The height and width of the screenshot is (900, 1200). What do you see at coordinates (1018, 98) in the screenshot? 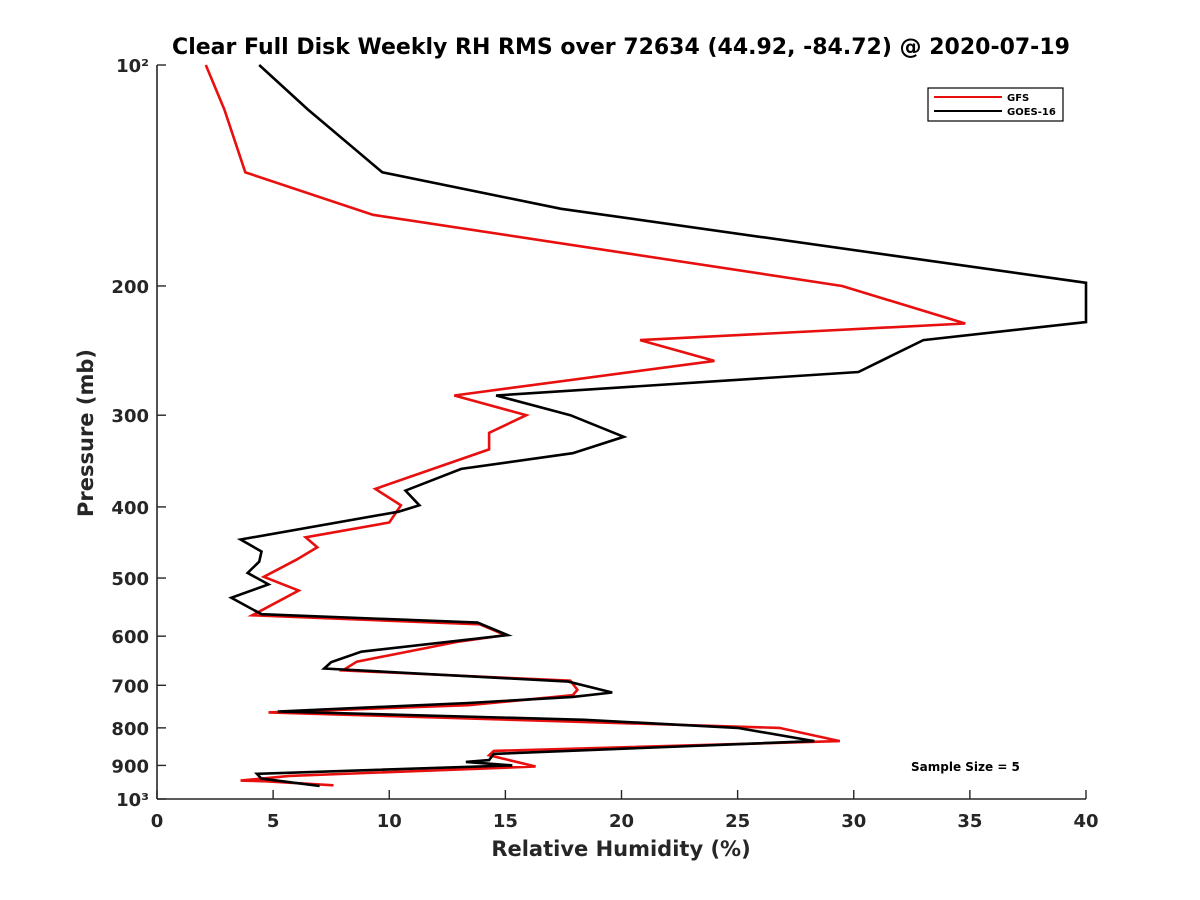
I see `legend-label-gfs: GFS` at bounding box center [1018, 98].